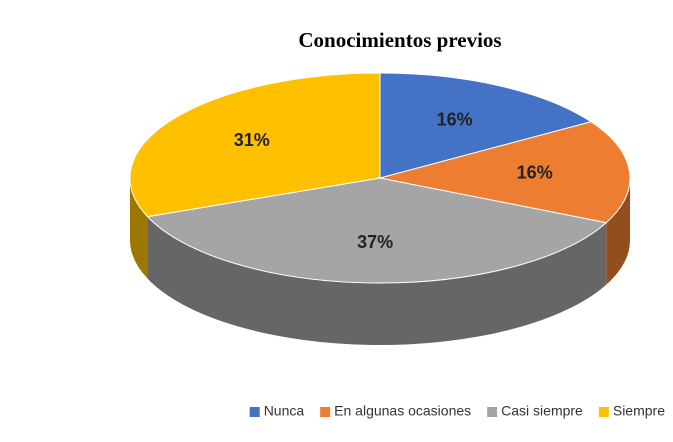 The image size is (673, 442). Describe the element at coordinates (639, 411) in the screenshot. I see `legend-label: Siempre` at that location.